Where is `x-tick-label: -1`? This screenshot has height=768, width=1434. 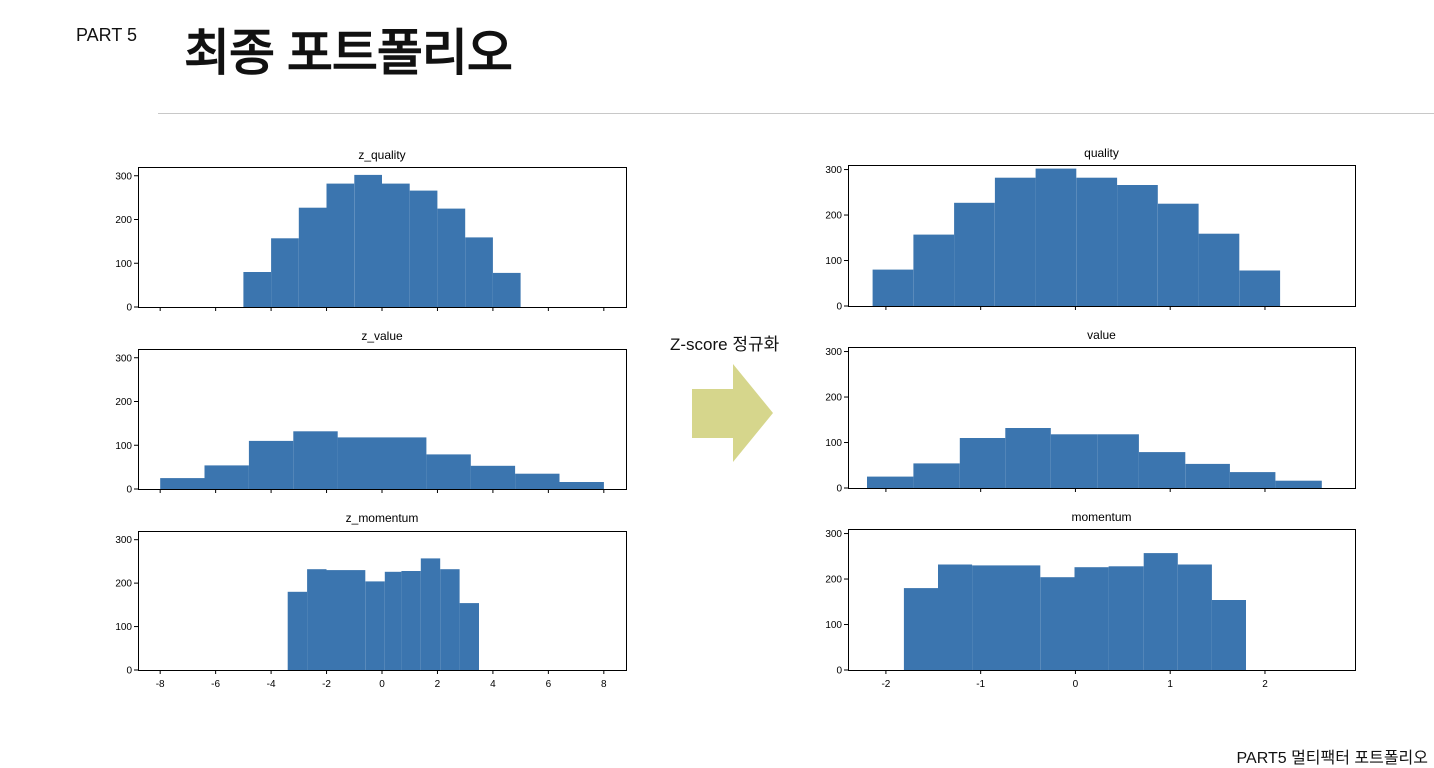
x-tick-label: -1 is located at coordinates (980, 684).